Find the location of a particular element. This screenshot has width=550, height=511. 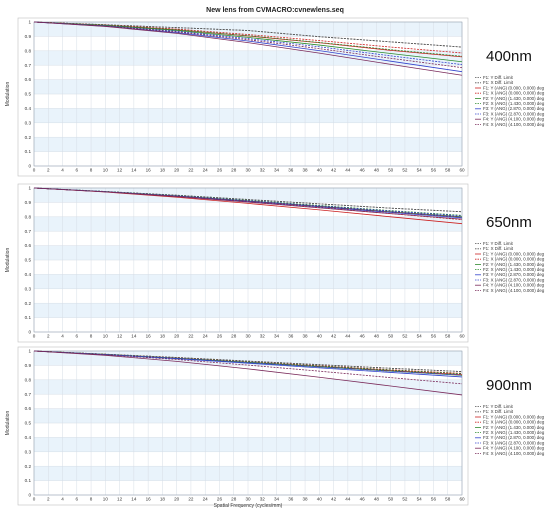

x-tick-label: 54 is located at coordinates (420, 170).